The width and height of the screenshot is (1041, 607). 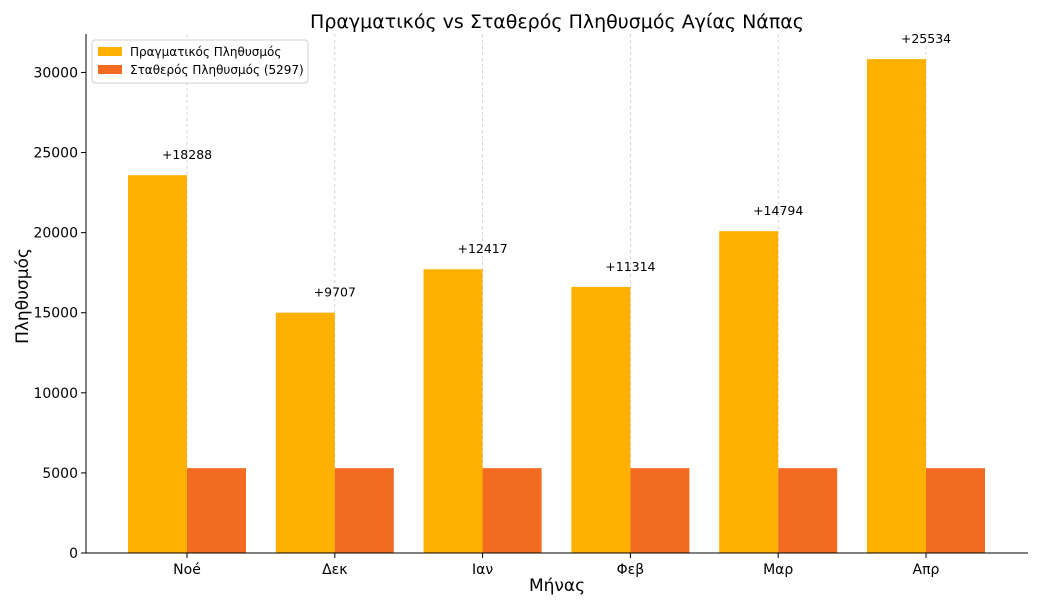 I want to click on y-tick-label: 20000, so click(x=55, y=234).